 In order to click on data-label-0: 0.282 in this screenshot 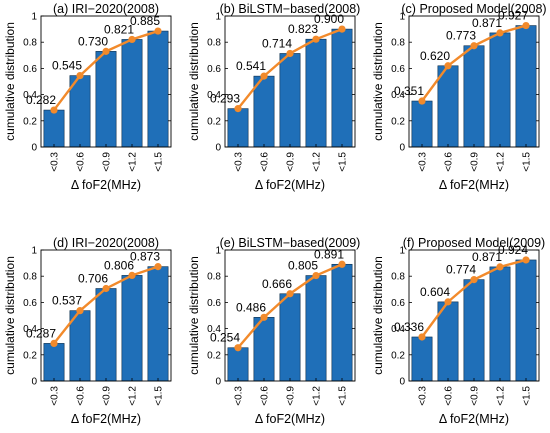, I will do `click(41, 100)`.